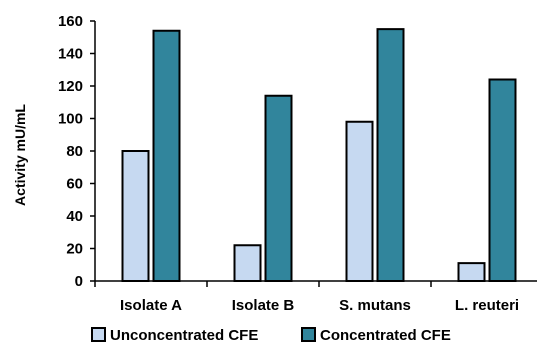  I want to click on y-axis-ticks: 0 20 40 60 80 100 120 140 160, so click(76, 151).